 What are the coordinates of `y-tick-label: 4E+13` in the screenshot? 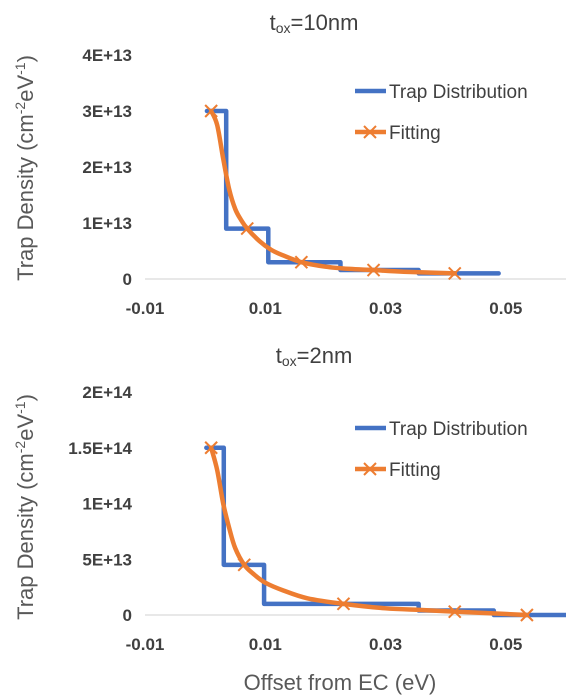 It's located at (107, 55).